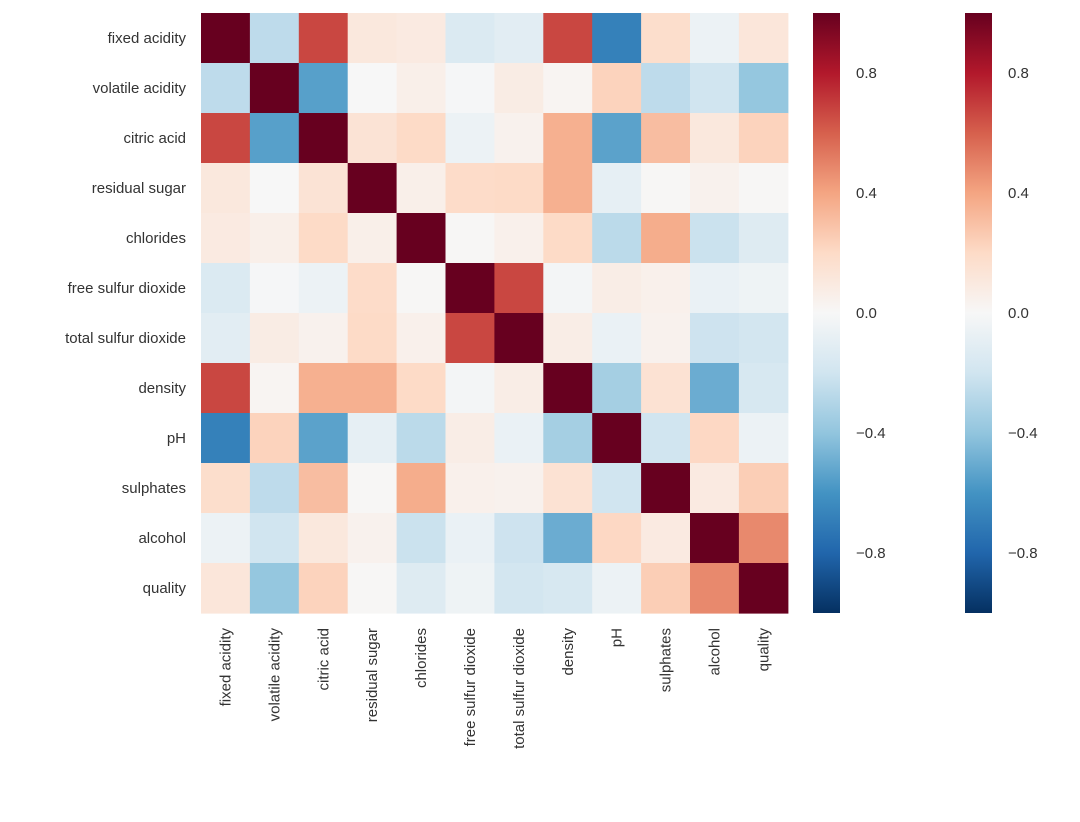  What do you see at coordinates (226, 538) in the screenshot?
I see `heatmap-cell-alcohol-x-fixed-acidity` at bounding box center [226, 538].